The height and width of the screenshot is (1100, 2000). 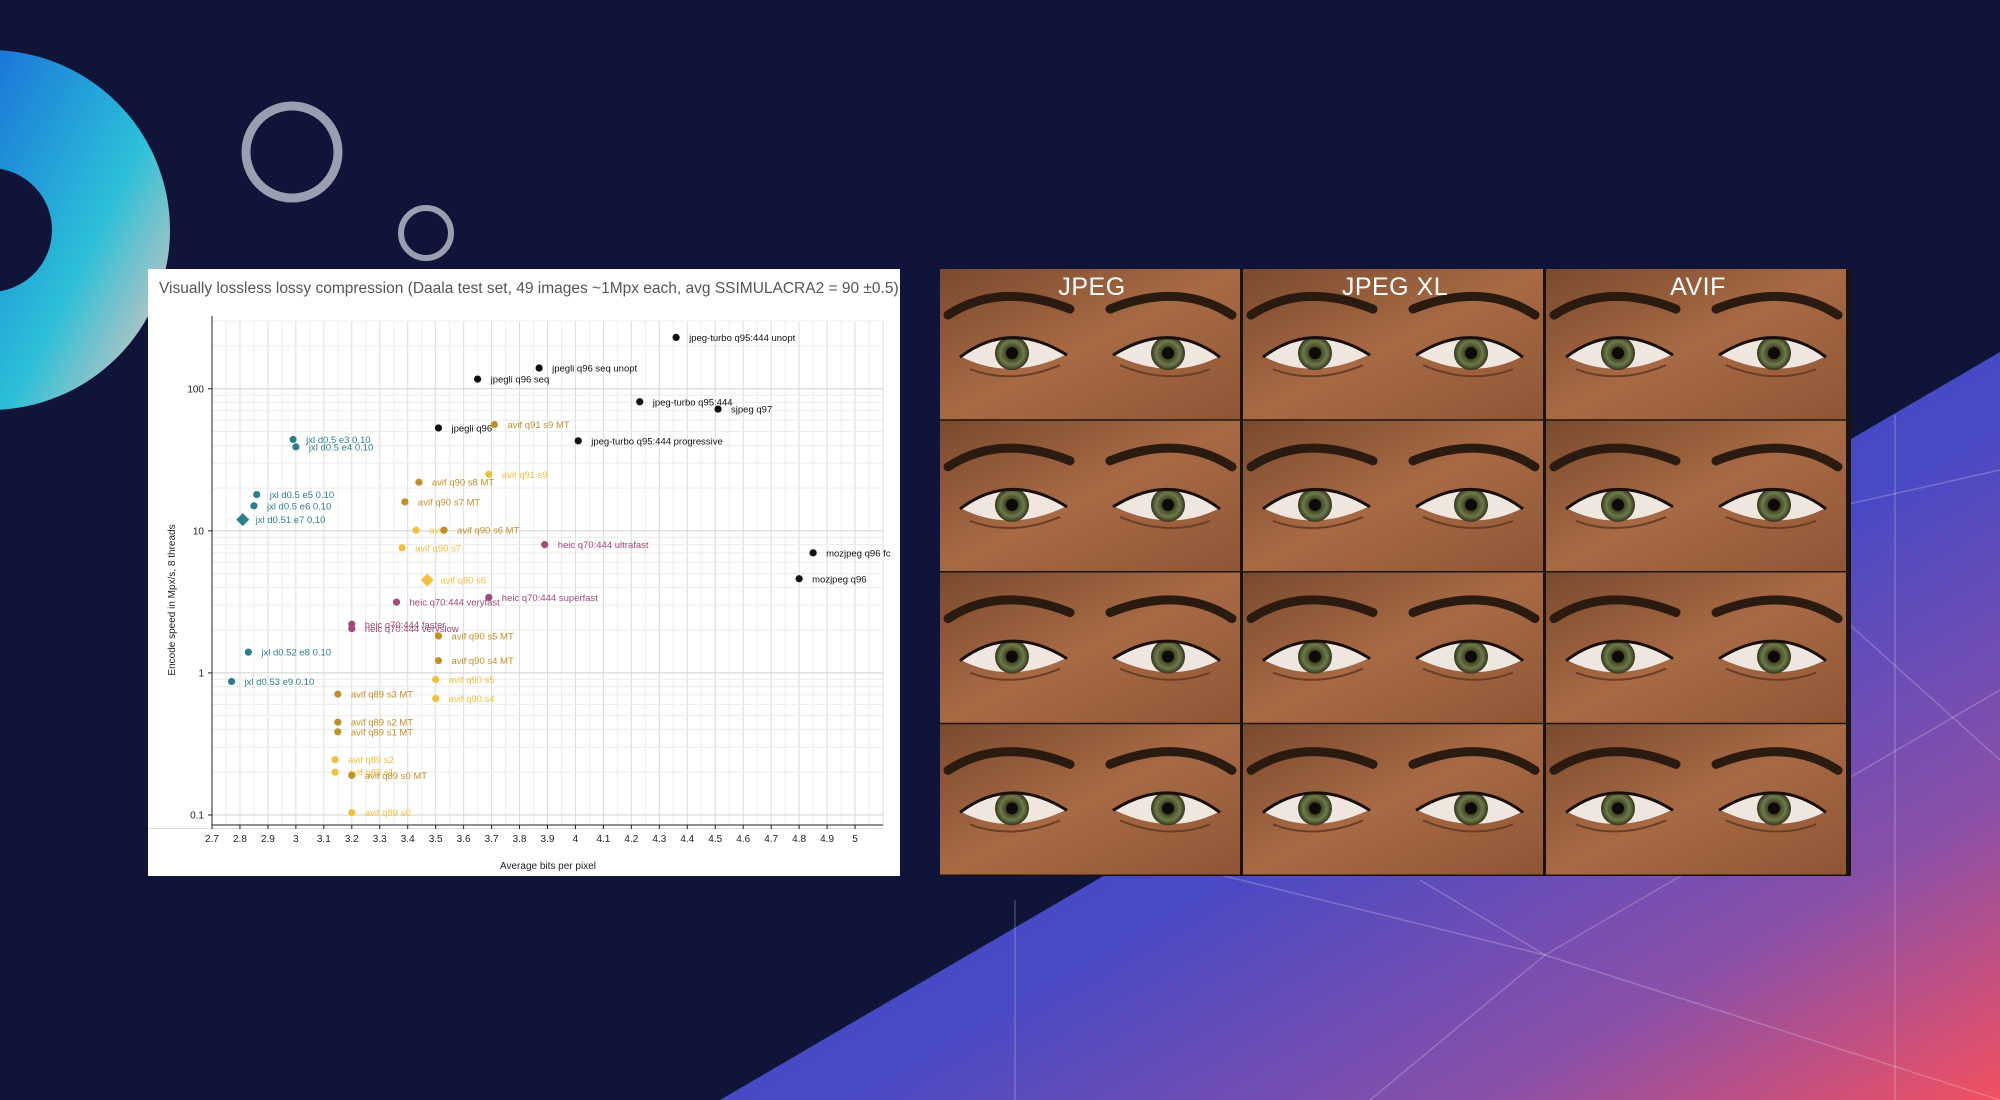 What do you see at coordinates (839, 579) in the screenshot?
I see `data-label: mozjpeg q96` at bounding box center [839, 579].